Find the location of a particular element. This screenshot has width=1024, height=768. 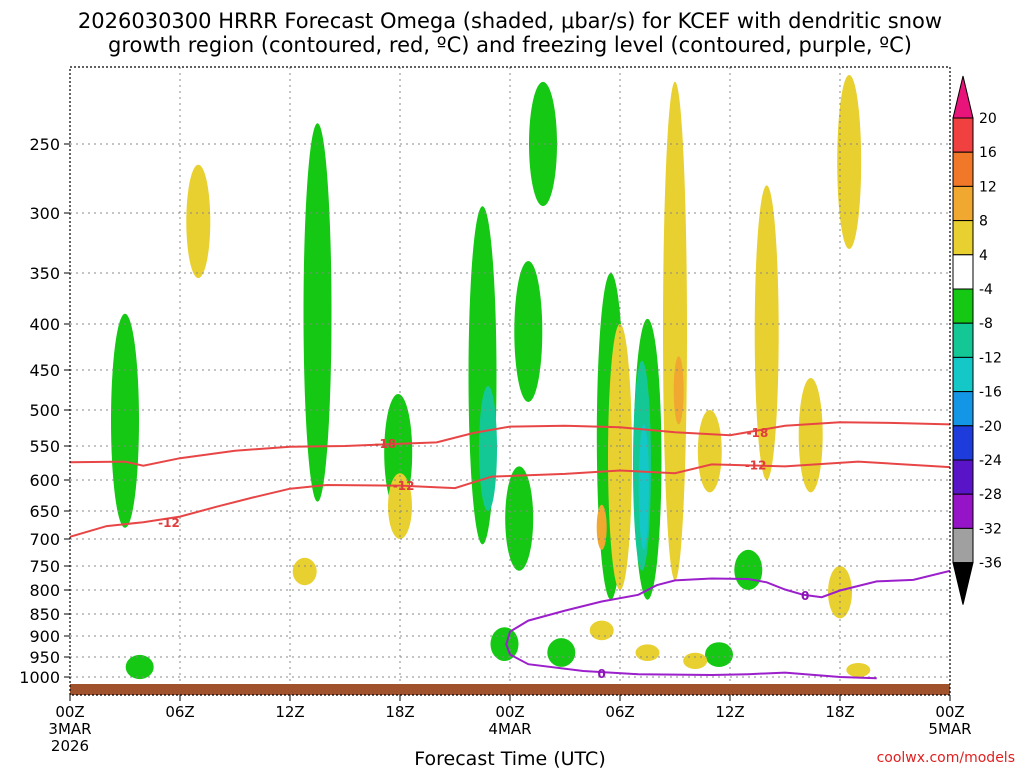

colorbar: 20 16 12 8 4 -4 -8 -12 -16 -20 -24 -28 -32 -36 is located at coordinates (977, 340).